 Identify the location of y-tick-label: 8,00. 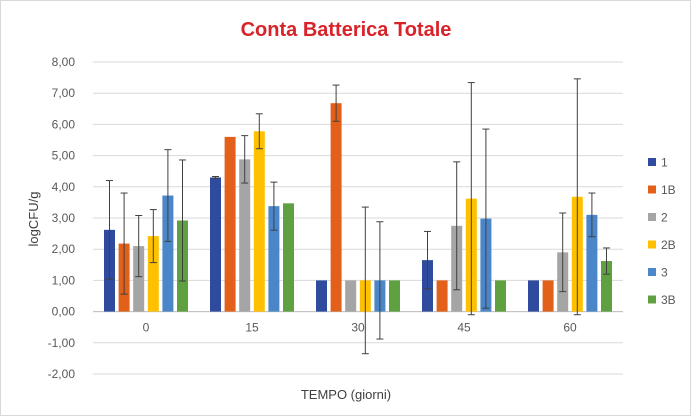
(64, 62).